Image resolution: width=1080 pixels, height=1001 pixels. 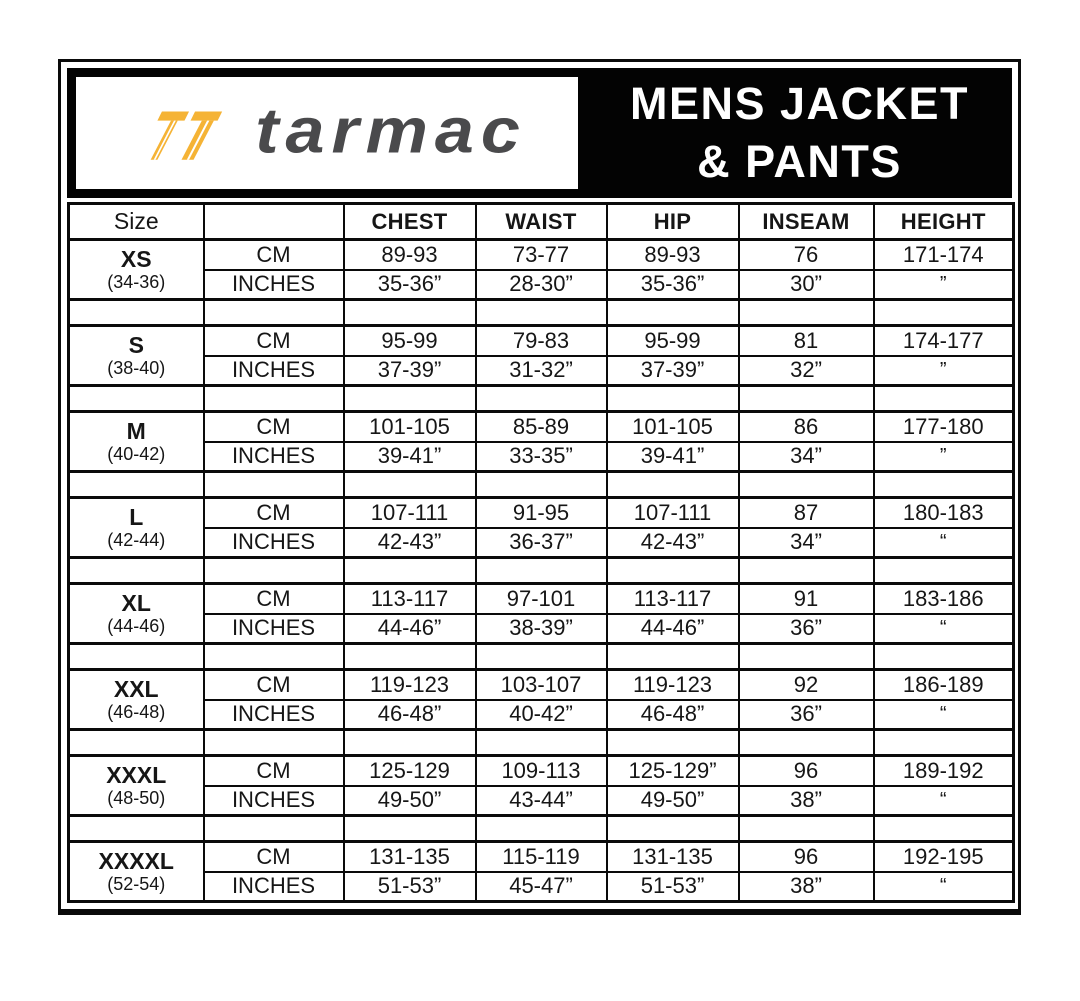 What do you see at coordinates (943, 221) in the screenshot?
I see `column-header-height: HEIGHT` at bounding box center [943, 221].